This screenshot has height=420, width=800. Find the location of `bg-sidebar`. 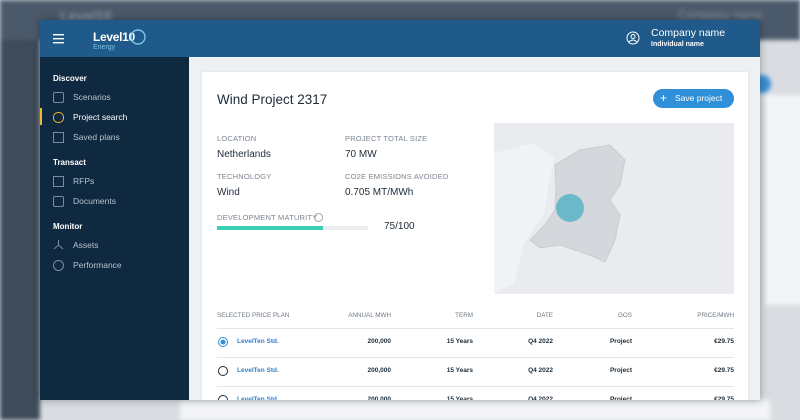

bg-sidebar is located at coordinates (20, 230).